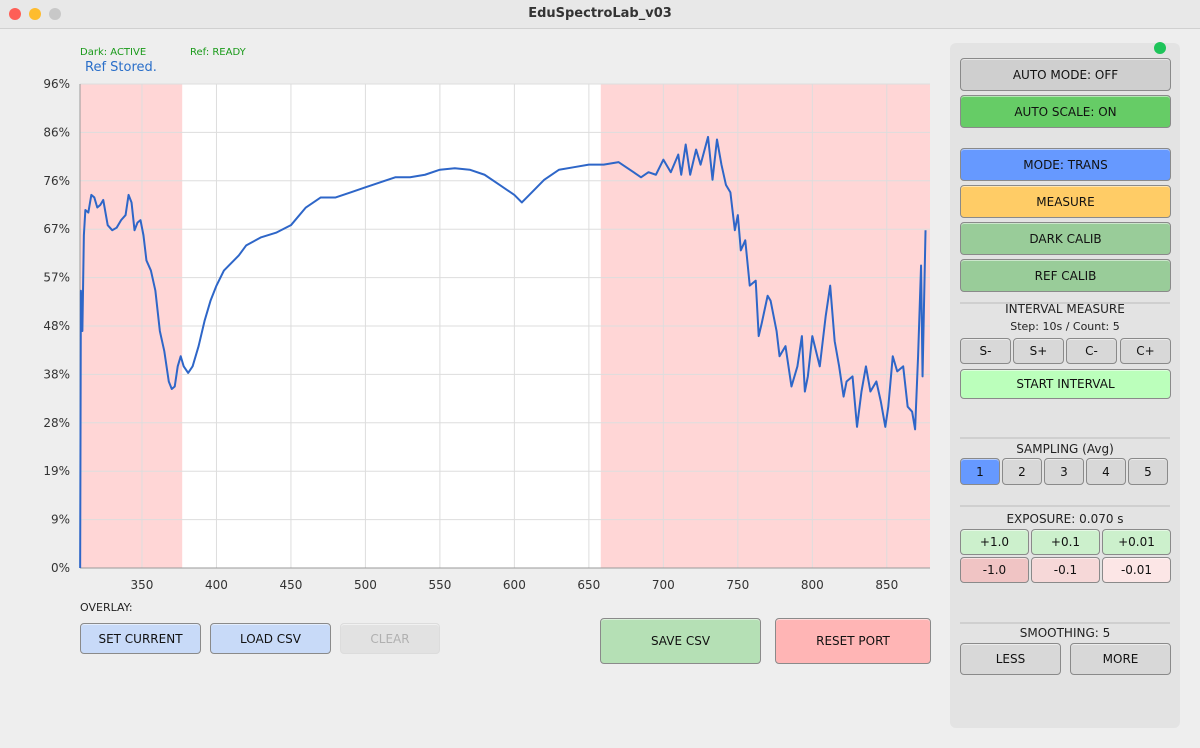  Describe the element at coordinates (980, 471) in the screenshot. I see `sampling-option: 1` at that location.